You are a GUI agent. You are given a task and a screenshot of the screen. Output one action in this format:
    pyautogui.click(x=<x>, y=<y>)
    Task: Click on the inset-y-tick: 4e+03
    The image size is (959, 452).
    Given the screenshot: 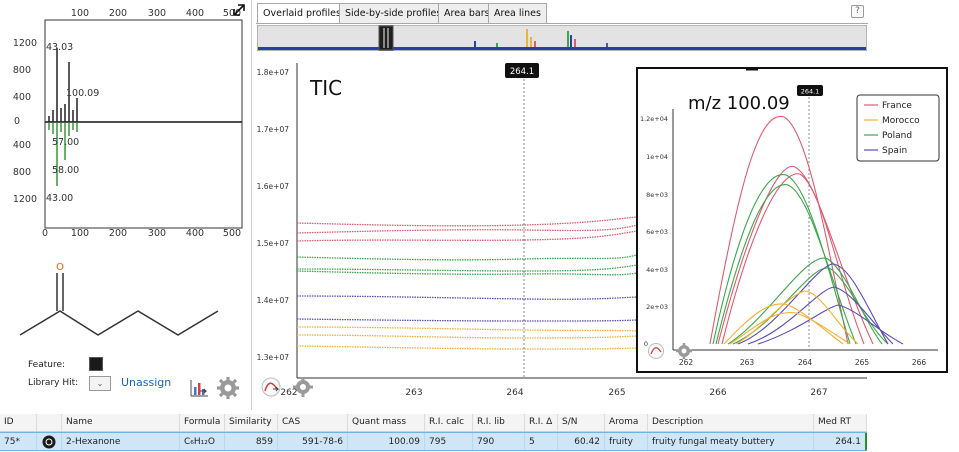 What is the action you would take?
    pyautogui.click(x=657, y=270)
    